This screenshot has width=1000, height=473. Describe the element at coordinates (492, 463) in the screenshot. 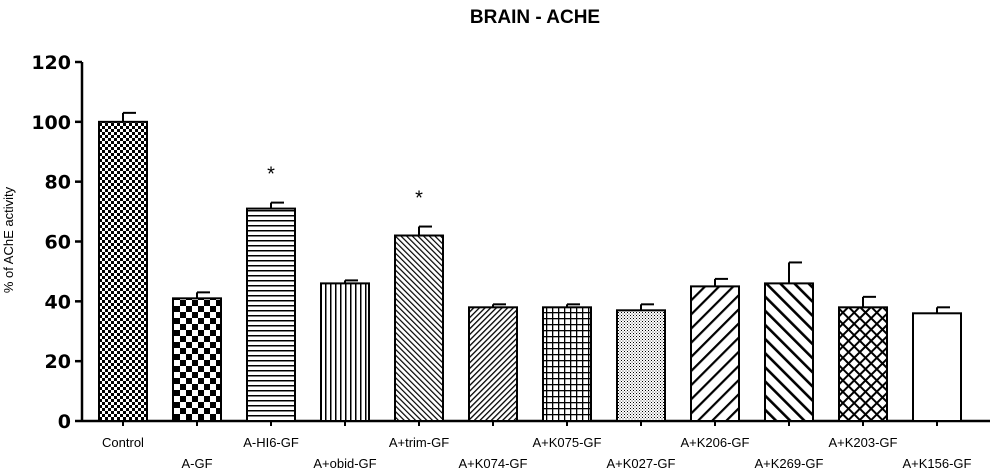

I see `x-tick-label: A+K074-GF` at that location.